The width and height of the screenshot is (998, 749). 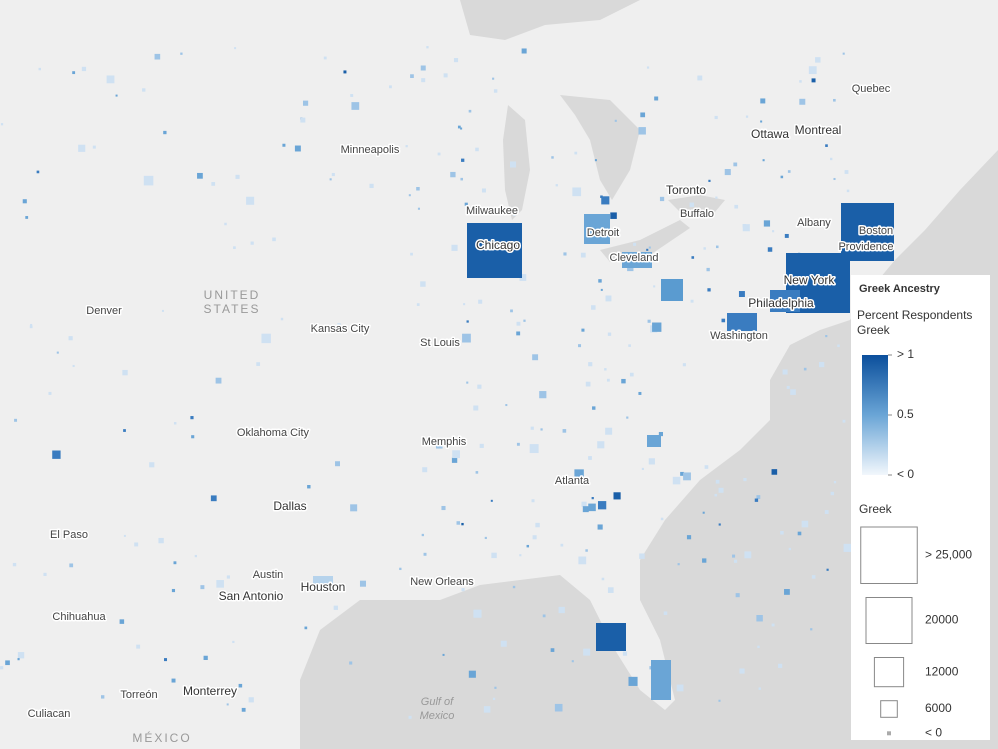 I want to click on map-label: San Antonio, so click(x=251, y=596).